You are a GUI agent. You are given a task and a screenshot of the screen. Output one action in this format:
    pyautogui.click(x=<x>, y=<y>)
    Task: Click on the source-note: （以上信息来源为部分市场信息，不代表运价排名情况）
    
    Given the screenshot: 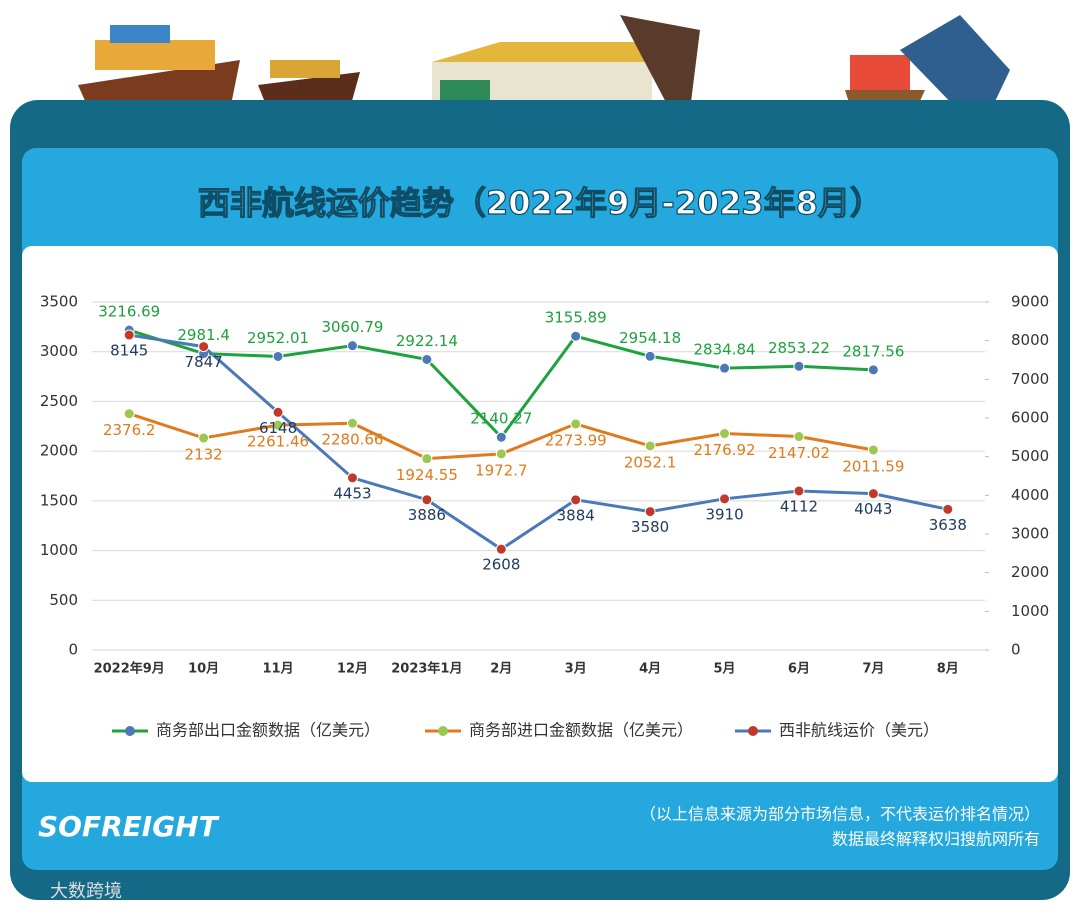 What is the action you would take?
    pyautogui.click(x=840, y=814)
    